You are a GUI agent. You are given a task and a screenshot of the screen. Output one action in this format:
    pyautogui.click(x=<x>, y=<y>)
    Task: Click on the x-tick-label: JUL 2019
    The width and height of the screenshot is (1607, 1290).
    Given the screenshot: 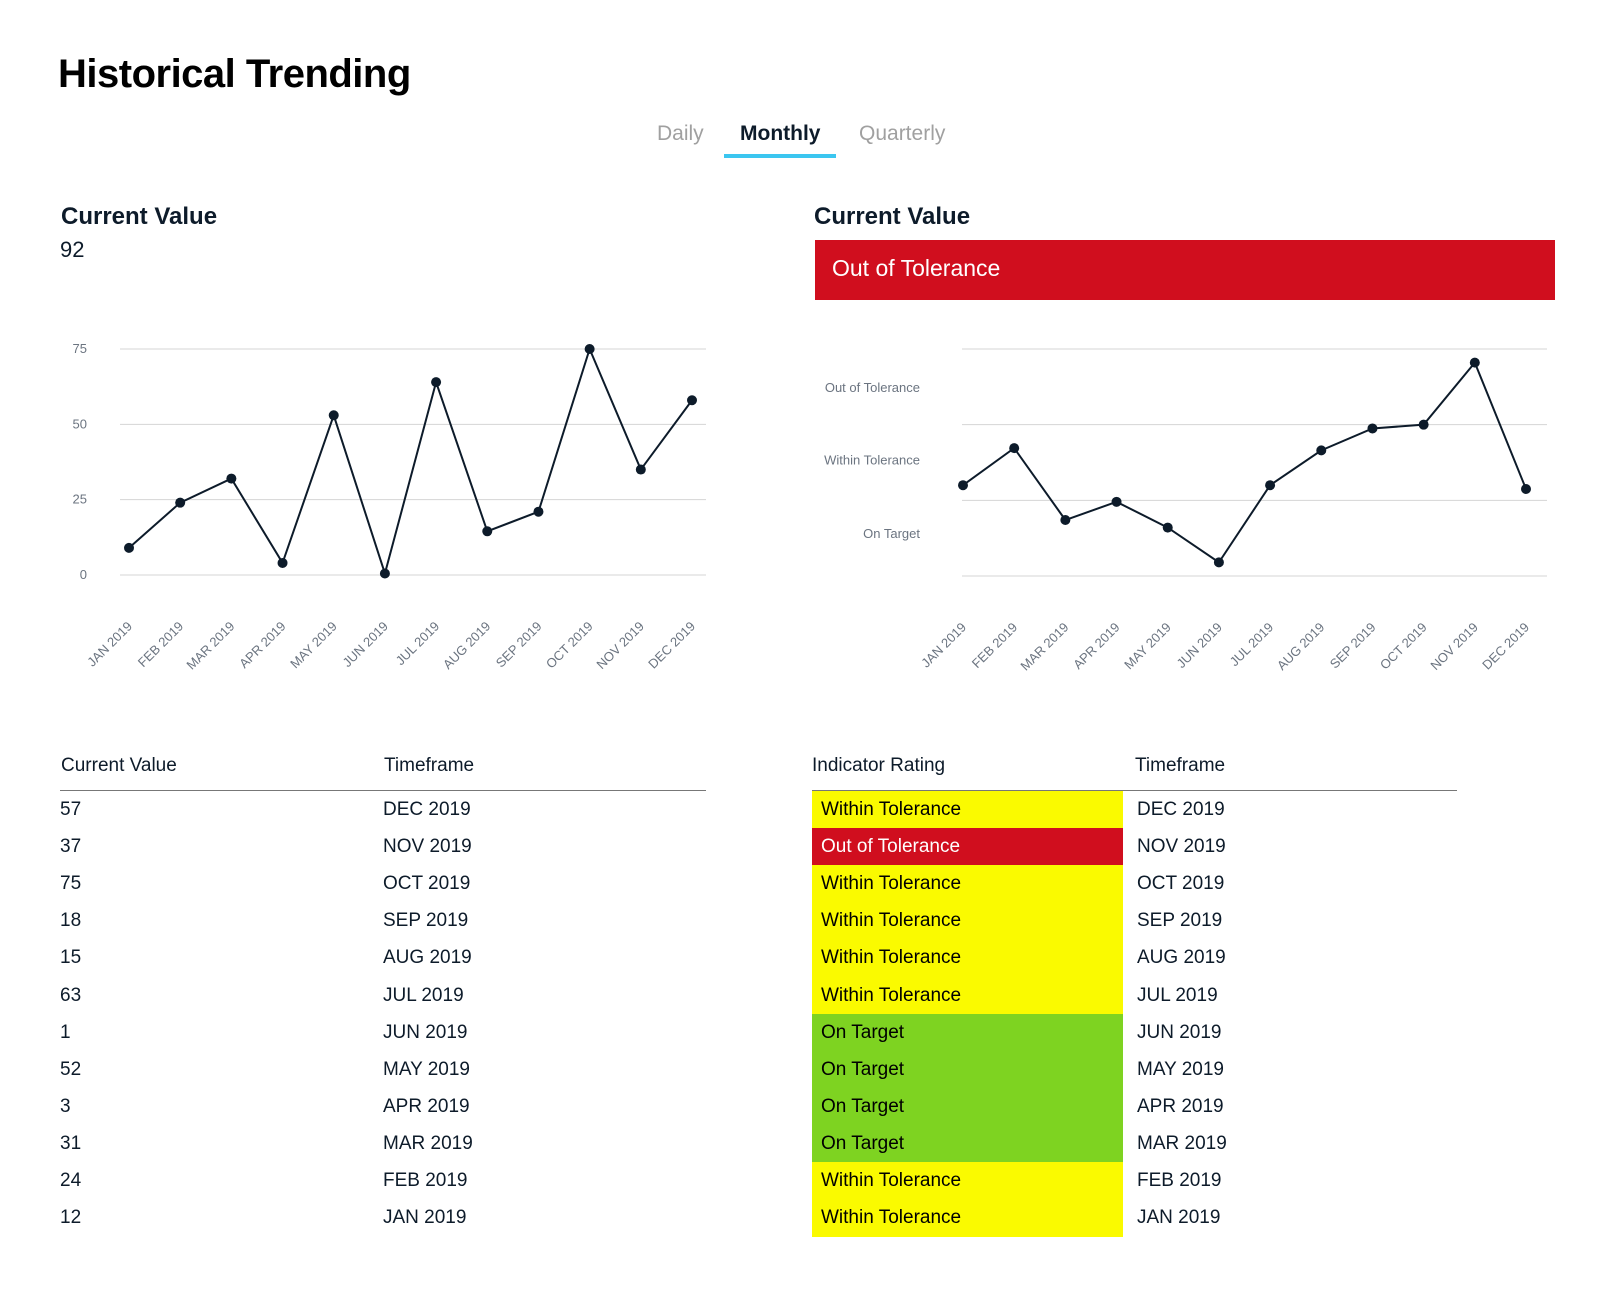 What is the action you would take?
    pyautogui.click(x=418, y=644)
    